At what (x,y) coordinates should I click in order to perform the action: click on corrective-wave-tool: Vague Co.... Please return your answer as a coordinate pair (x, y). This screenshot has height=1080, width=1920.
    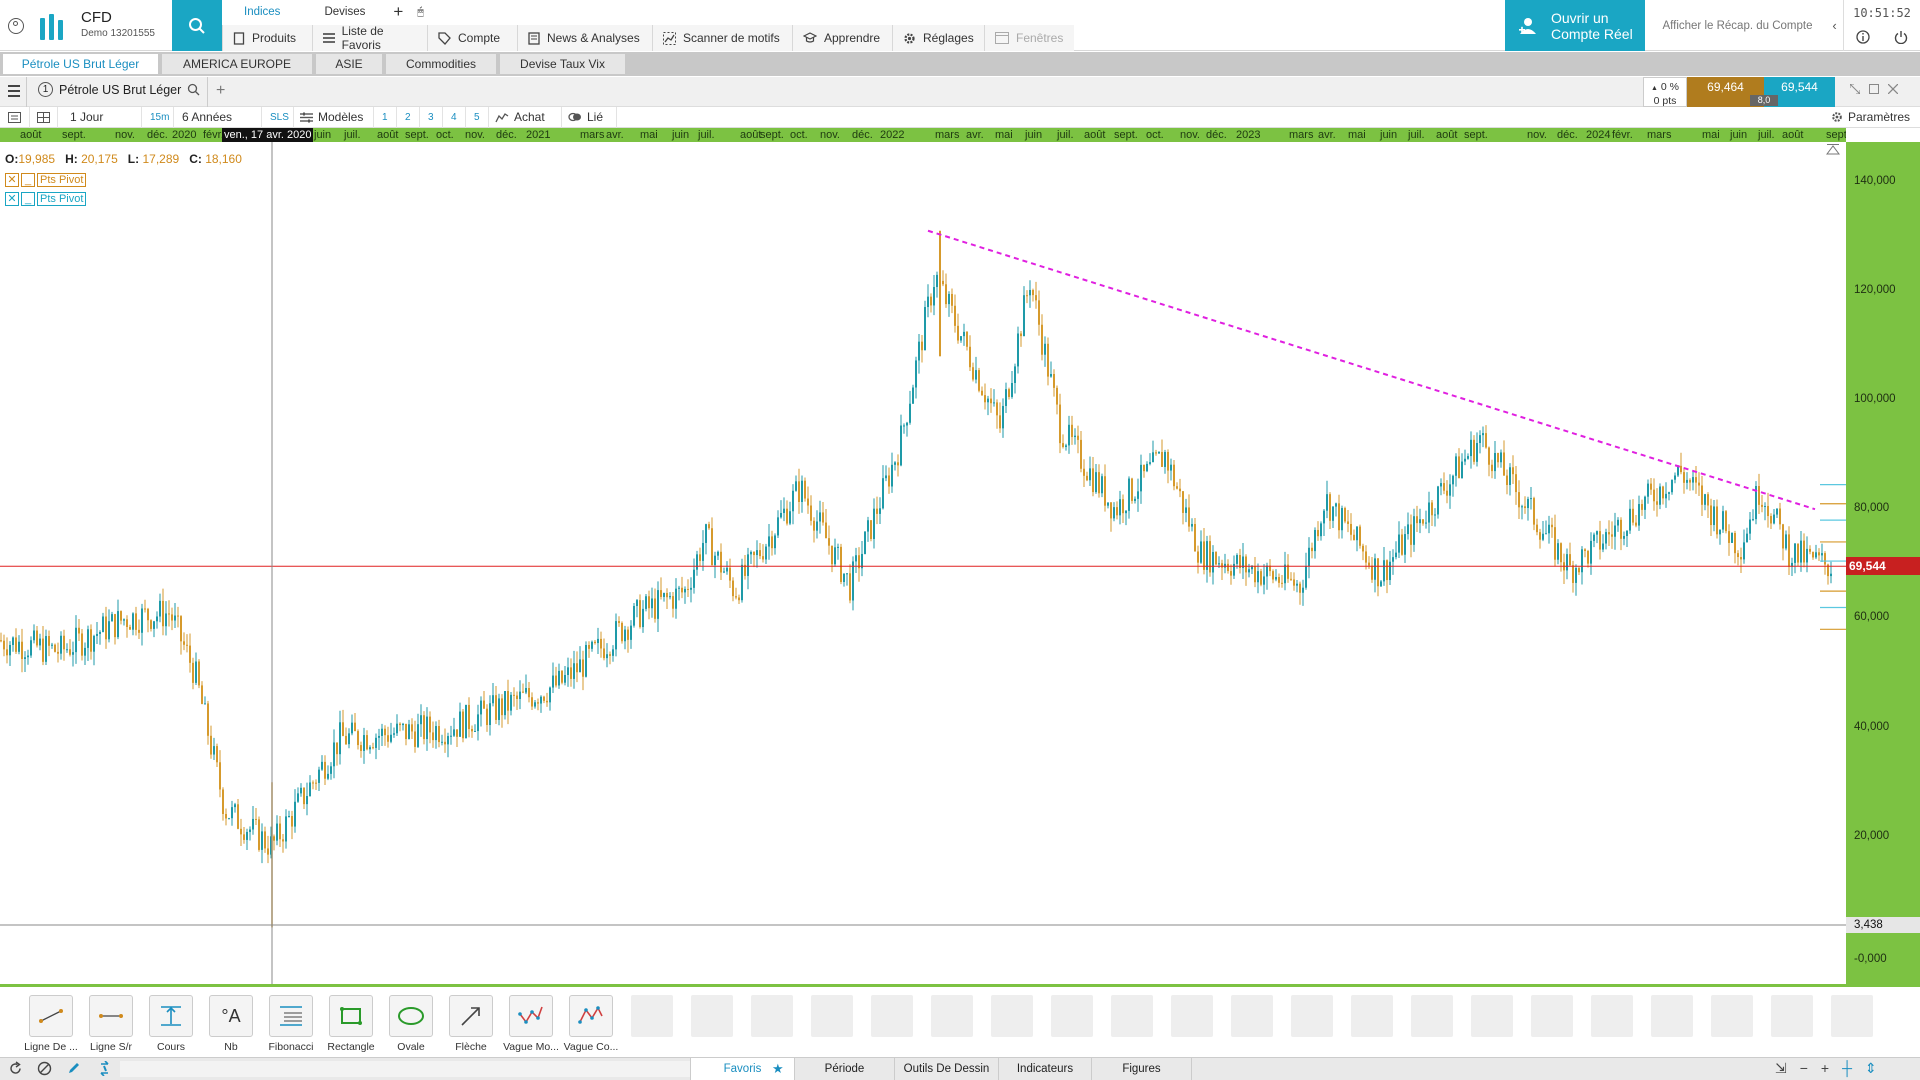
    Looking at the image, I should click on (591, 1024).